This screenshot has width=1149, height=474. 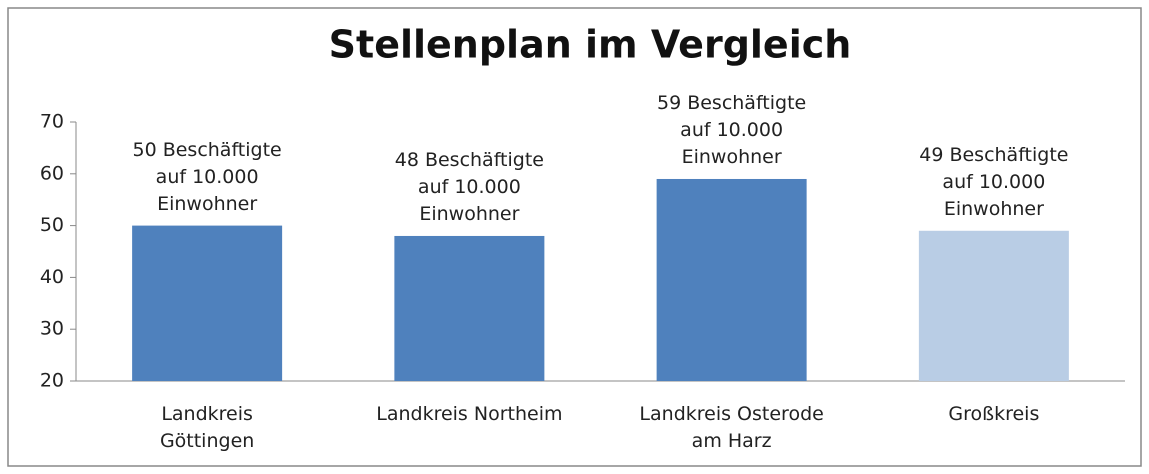 I want to click on y-tick-label: 20, so click(x=52, y=381).